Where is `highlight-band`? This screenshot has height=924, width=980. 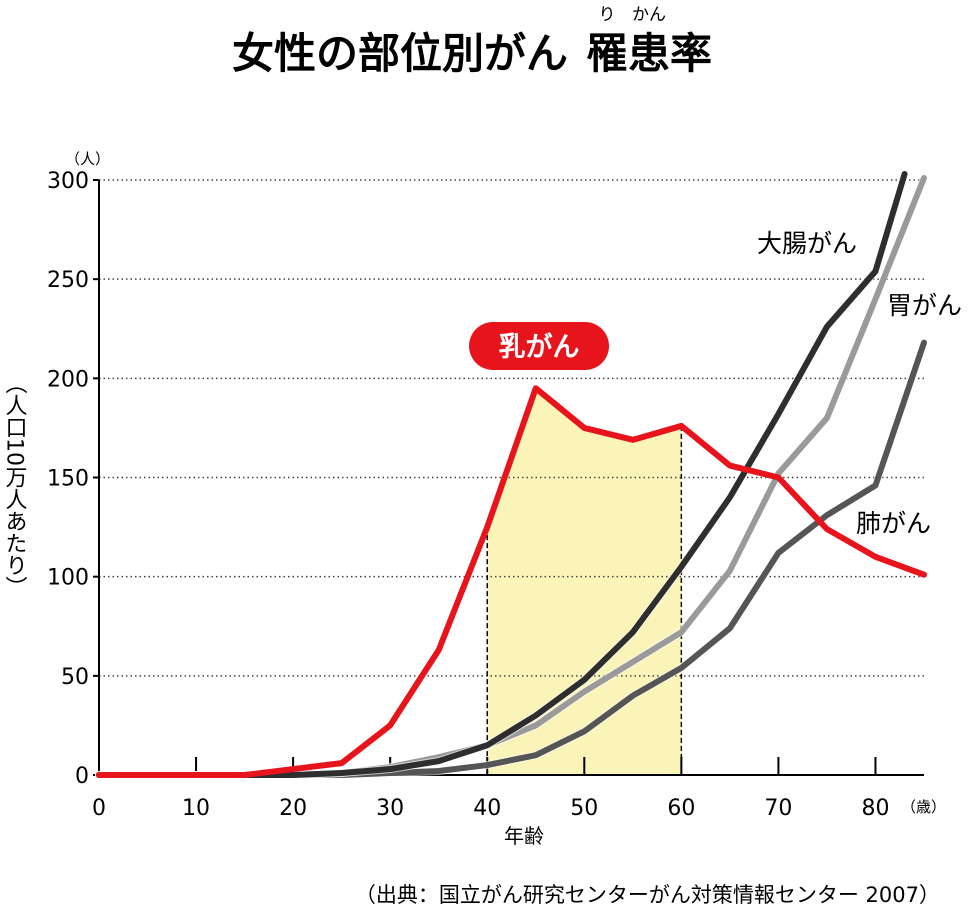
highlight-band is located at coordinates (584, 581).